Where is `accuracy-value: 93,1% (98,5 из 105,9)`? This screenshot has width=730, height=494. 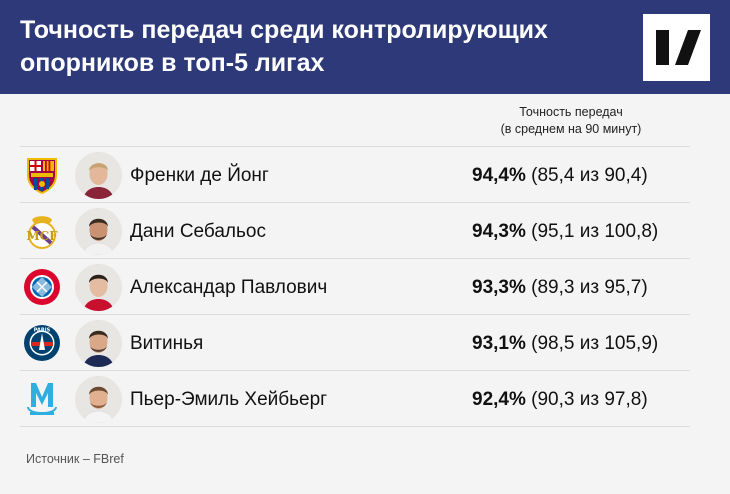 accuracy-value: 93,1% (98,5 из 105,9) is located at coordinates (565, 344).